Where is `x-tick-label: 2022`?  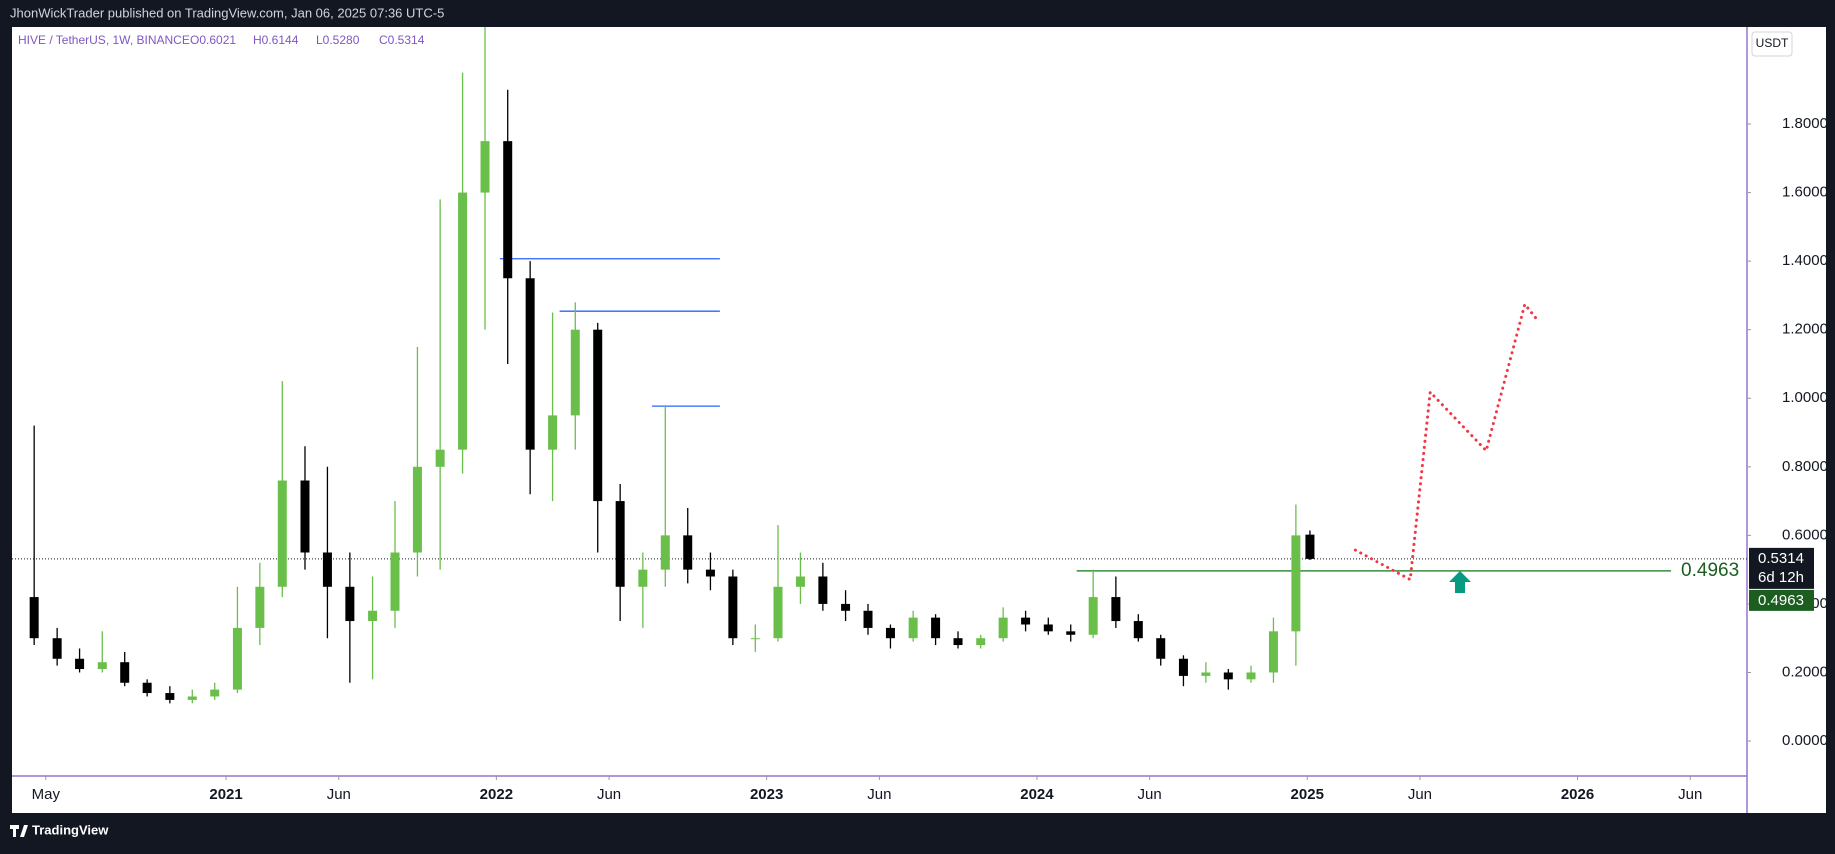
x-tick-label: 2022 is located at coordinates (496, 794).